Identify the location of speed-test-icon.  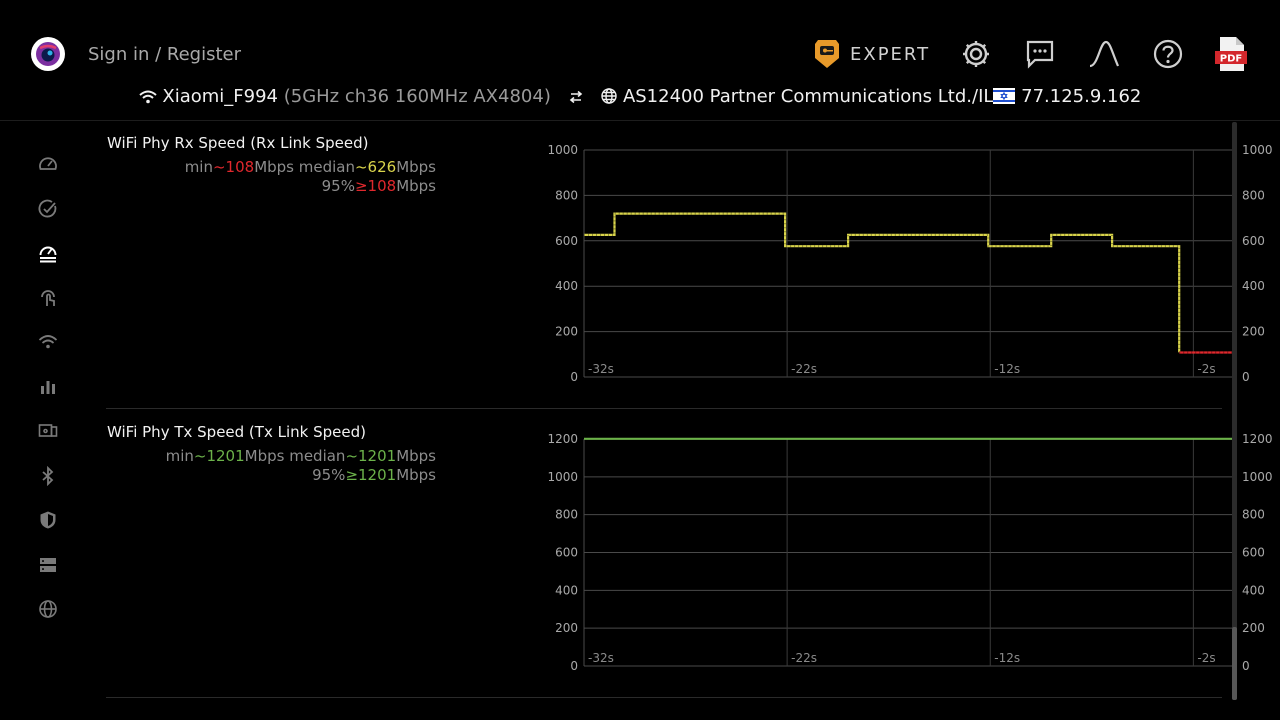
(48, 254).